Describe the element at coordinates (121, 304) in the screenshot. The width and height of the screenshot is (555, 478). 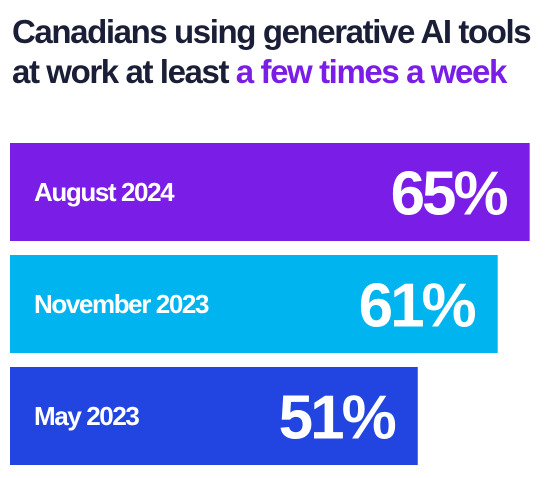
I see `category-label: November 2023` at that location.